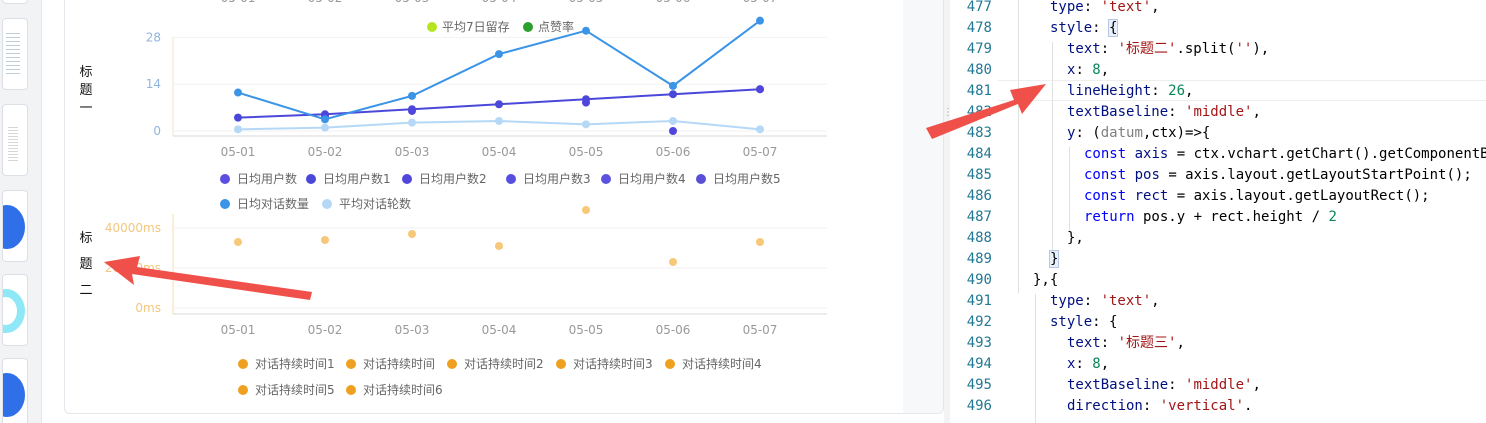 The height and width of the screenshot is (423, 1486). Describe the element at coordinates (412, 152) in the screenshot. I see `chart1-x-tick-label: 05-03` at that location.